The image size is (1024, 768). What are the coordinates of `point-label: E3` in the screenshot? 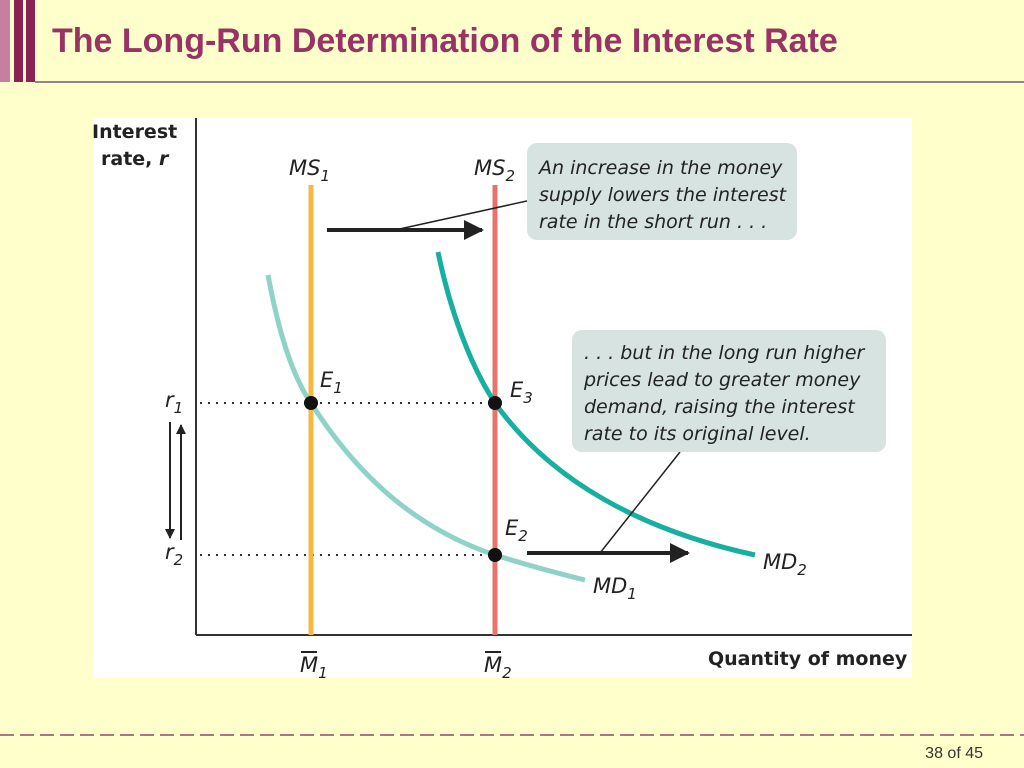 It's located at (521, 392).